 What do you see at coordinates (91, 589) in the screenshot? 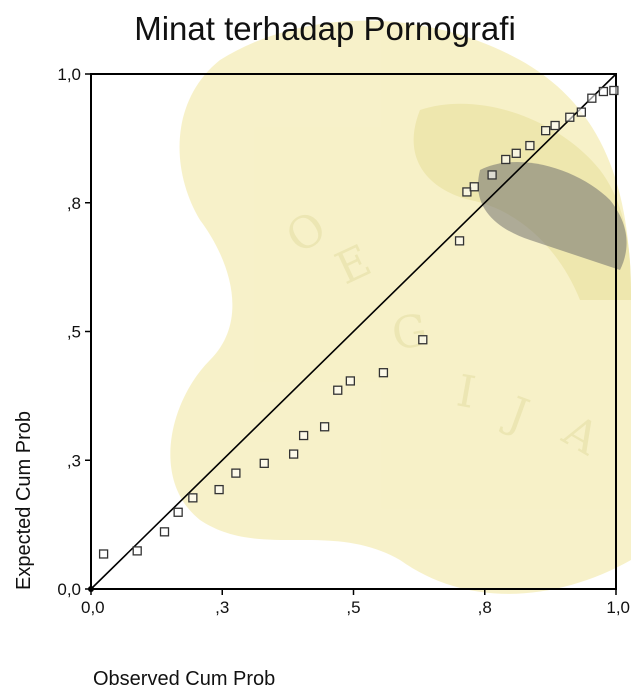
I see `origin-marker` at bounding box center [91, 589].